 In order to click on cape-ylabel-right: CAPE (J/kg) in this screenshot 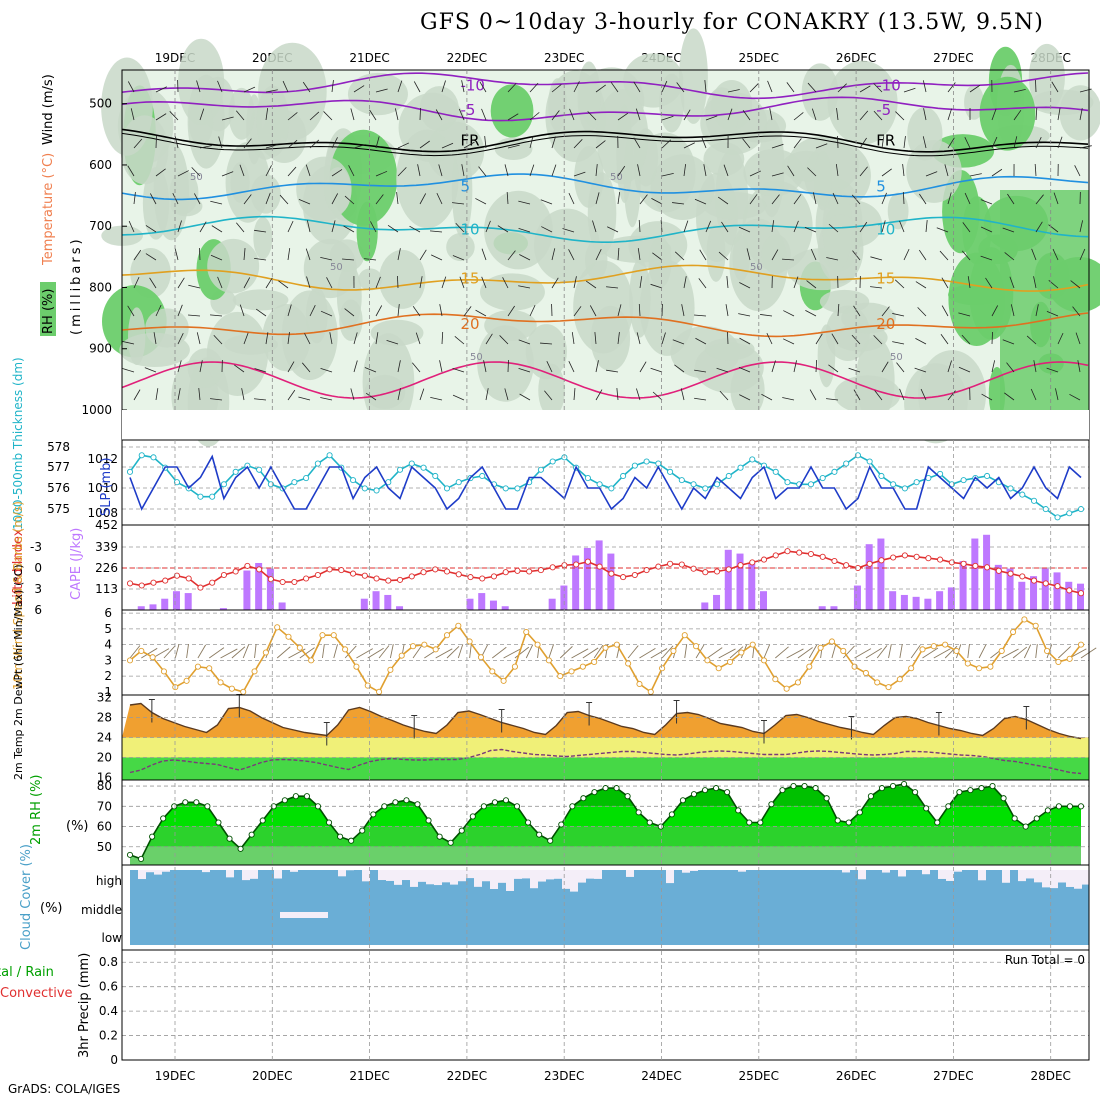, I will do `click(76, 564)`.